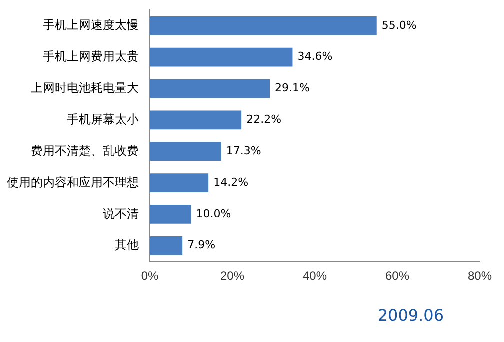 The height and width of the screenshot is (342, 504). Describe the element at coordinates (103, 119) in the screenshot. I see `y-tick-label: 手机屏幕太小` at that location.